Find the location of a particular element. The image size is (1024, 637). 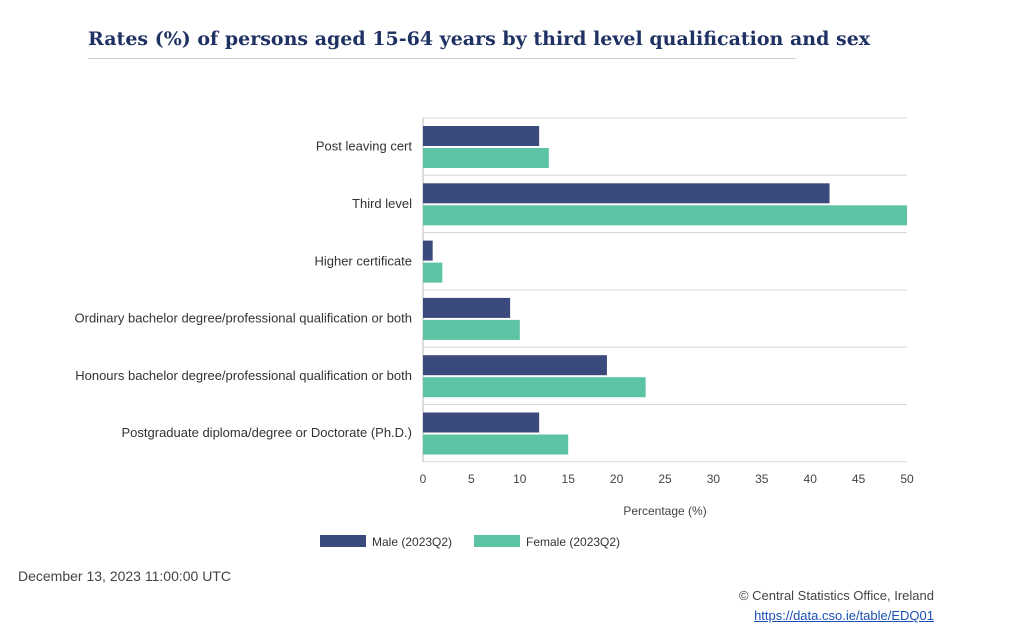

x-tick-label: 50 is located at coordinates (907, 479).